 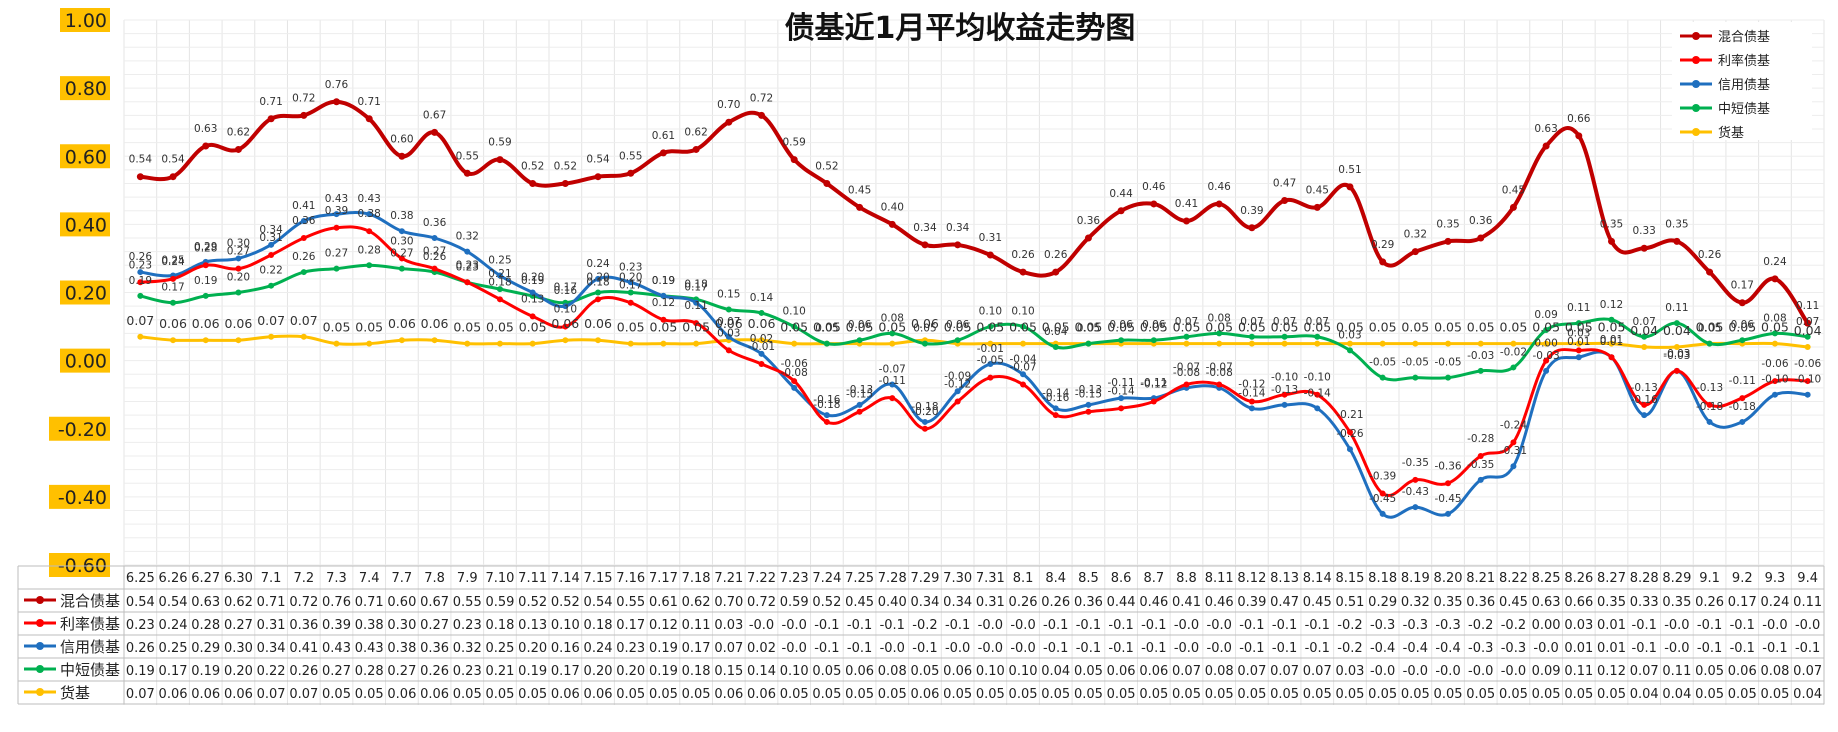 What do you see at coordinates (1546, 578) in the screenshot?
I see `x-tick-label: 8.25` at bounding box center [1546, 578].